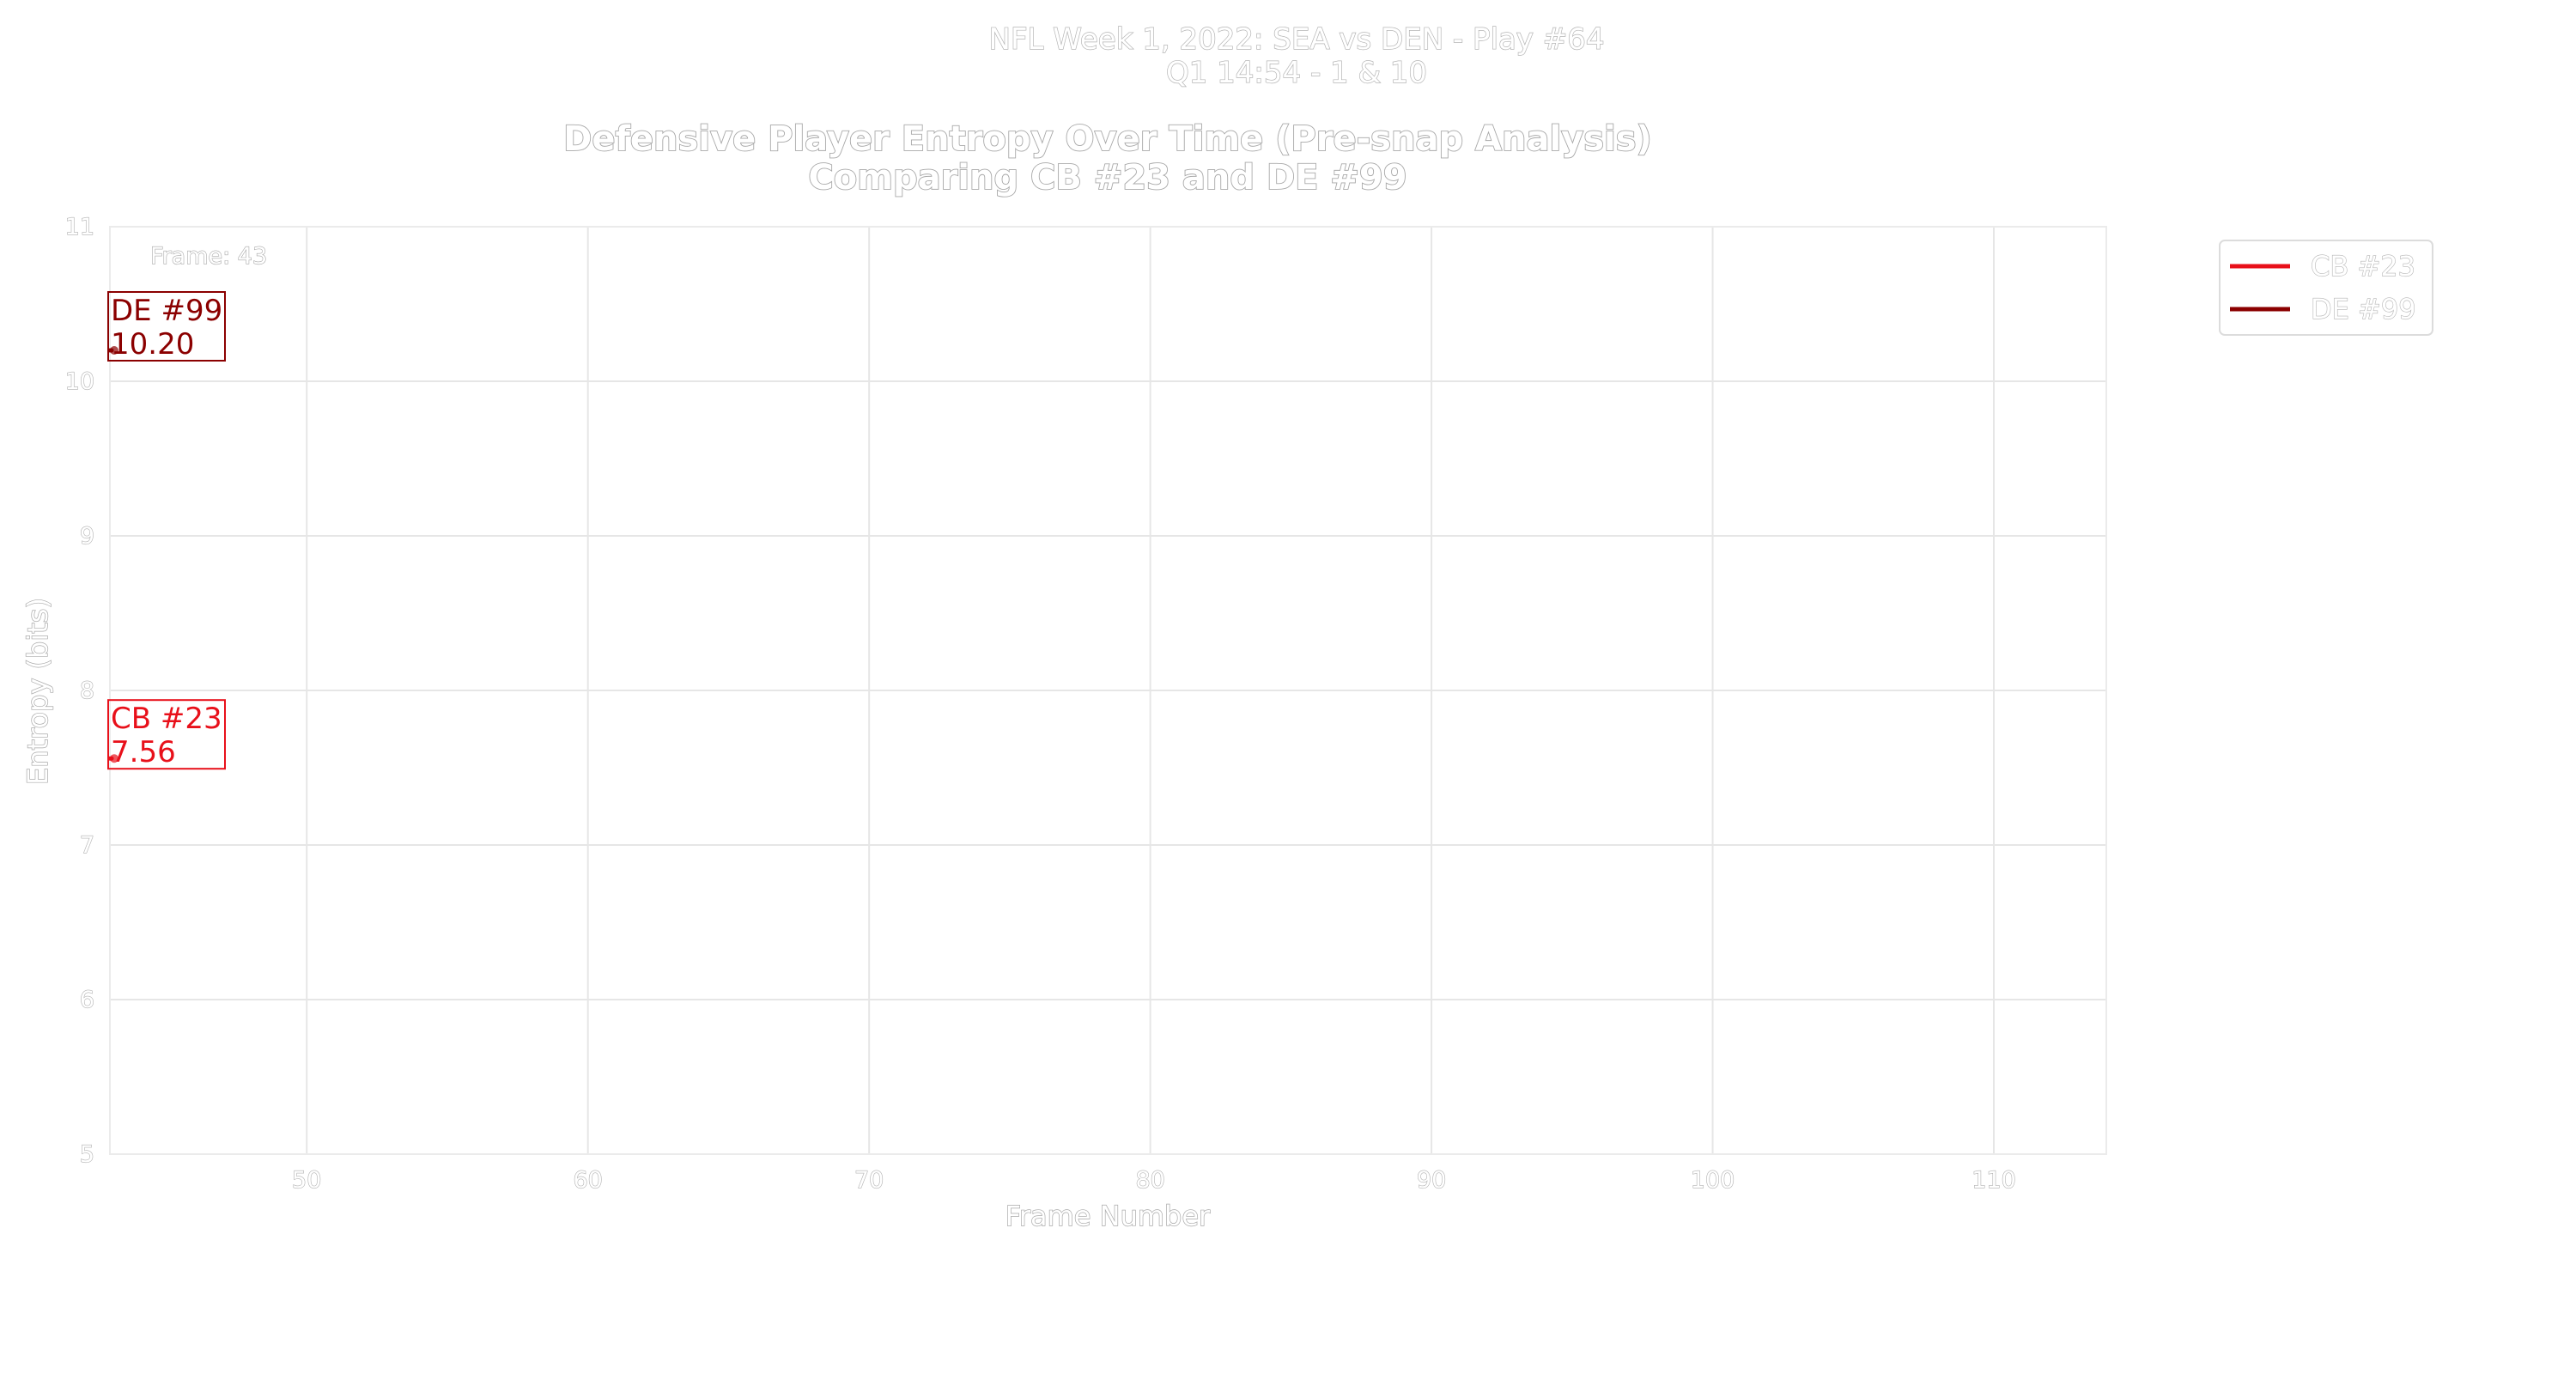 The height and width of the screenshot is (1374, 2576). What do you see at coordinates (114, 758) in the screenshot?
I see `data-point-cb23` at bounding box center [114, 758].